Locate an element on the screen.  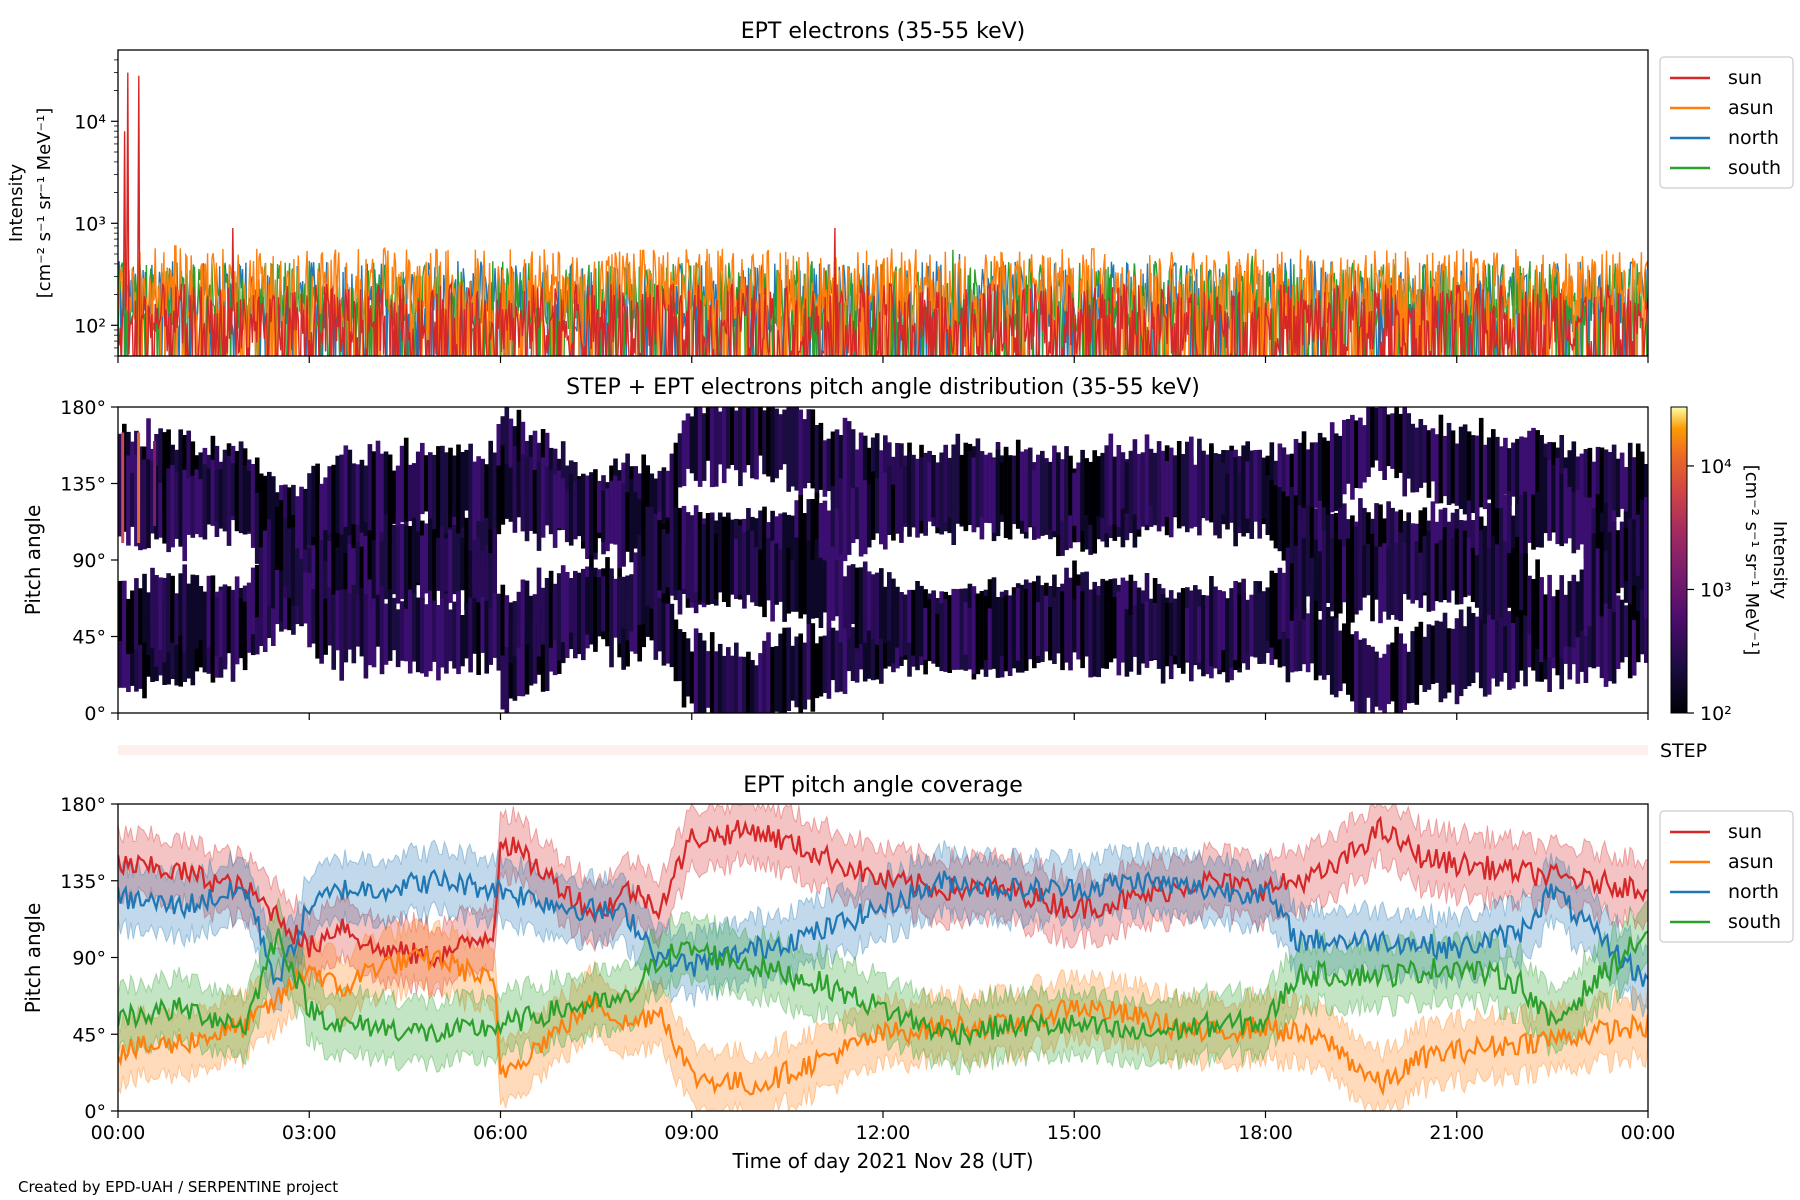
colorbar-tick-label: 10² is located at coordinates (1716, 714).